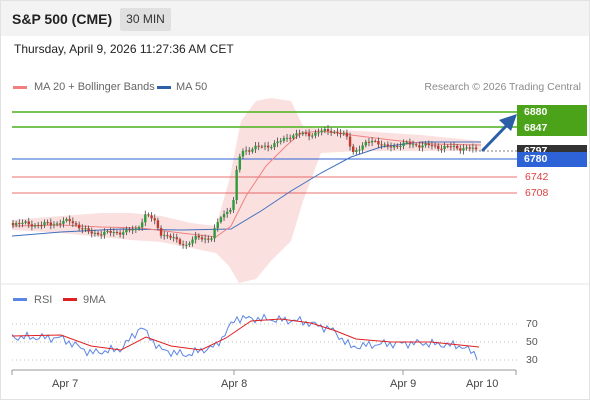  Describe the element at coordinates (62, 19) in the screenshot. I see `instrument-title: S&P 500 (CME)` at that location.